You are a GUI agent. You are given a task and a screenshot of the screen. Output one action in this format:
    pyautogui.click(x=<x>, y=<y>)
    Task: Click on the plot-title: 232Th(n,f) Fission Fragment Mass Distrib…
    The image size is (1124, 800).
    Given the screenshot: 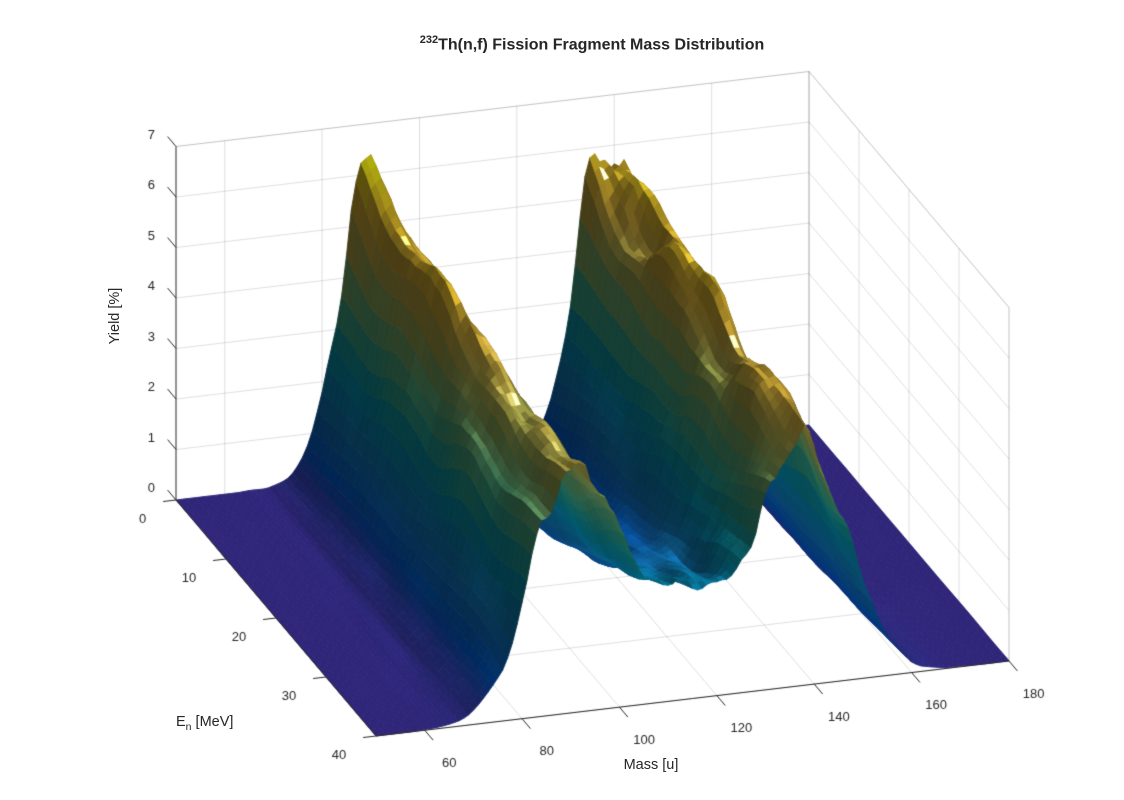 What is the action you would take?
    pyautogui.click(x=592, y=44)
    